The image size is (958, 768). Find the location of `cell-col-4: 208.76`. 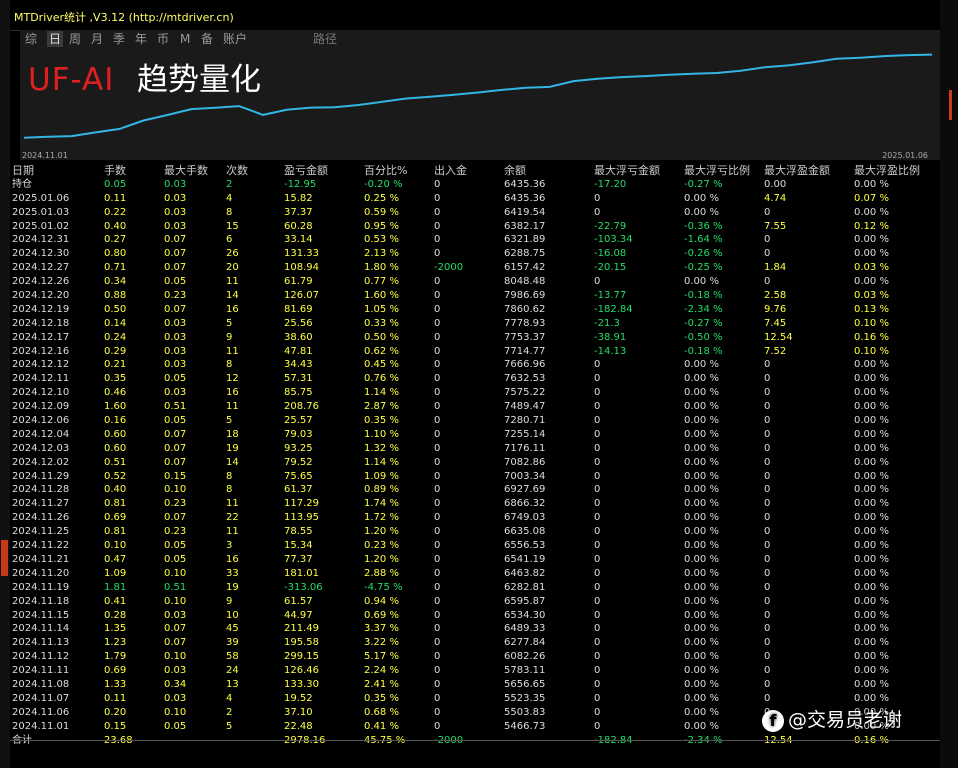

cell-col-4: 208.76 is located at coordinates (301, 407).